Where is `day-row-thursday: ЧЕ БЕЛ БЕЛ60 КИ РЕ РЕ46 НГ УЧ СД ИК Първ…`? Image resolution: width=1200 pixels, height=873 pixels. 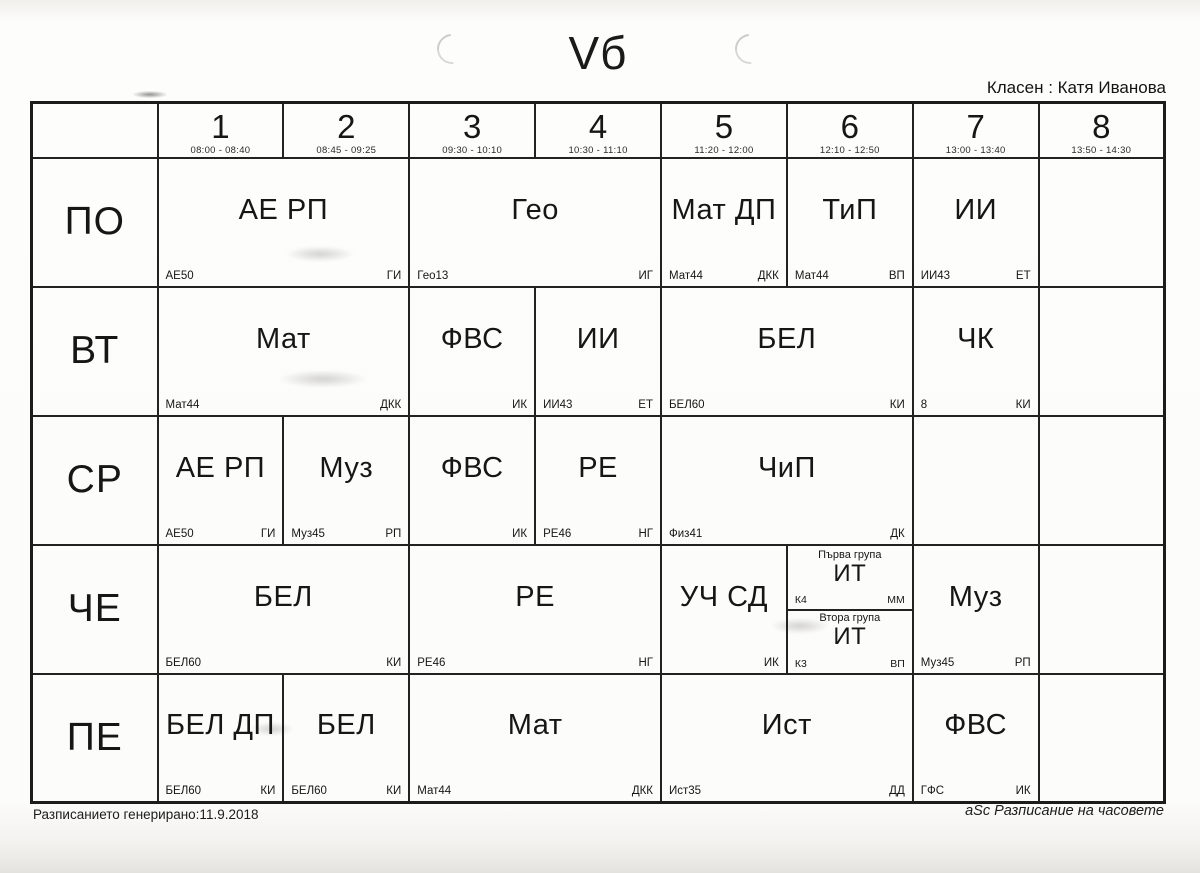
day-row-thursday: ЧЕ БЕЛ БЕЛ60 КИ РЕ РЕ46 НГ УЧ СД ИК Първ… is located at coordinates (598, 609).